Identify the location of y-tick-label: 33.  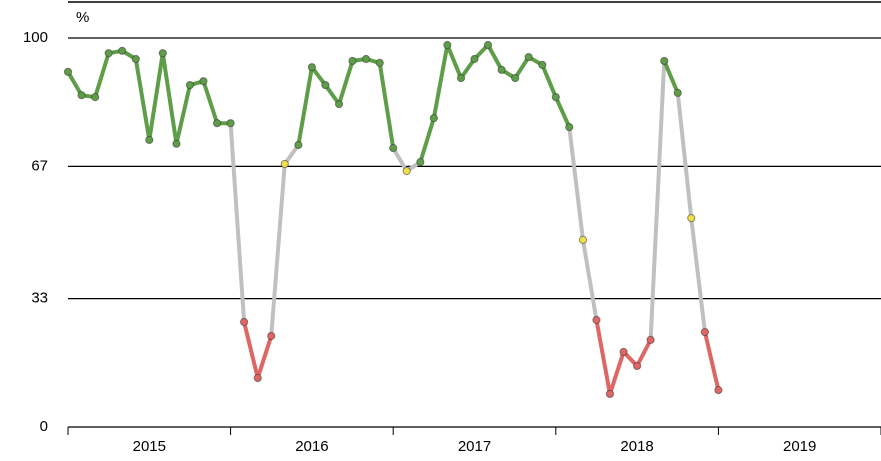
(39, 298).